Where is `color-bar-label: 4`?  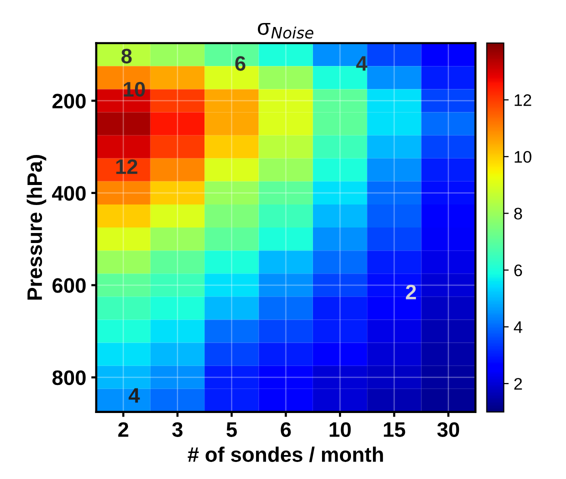
color-bar-label: 4 is located at coordinates (518, 327).